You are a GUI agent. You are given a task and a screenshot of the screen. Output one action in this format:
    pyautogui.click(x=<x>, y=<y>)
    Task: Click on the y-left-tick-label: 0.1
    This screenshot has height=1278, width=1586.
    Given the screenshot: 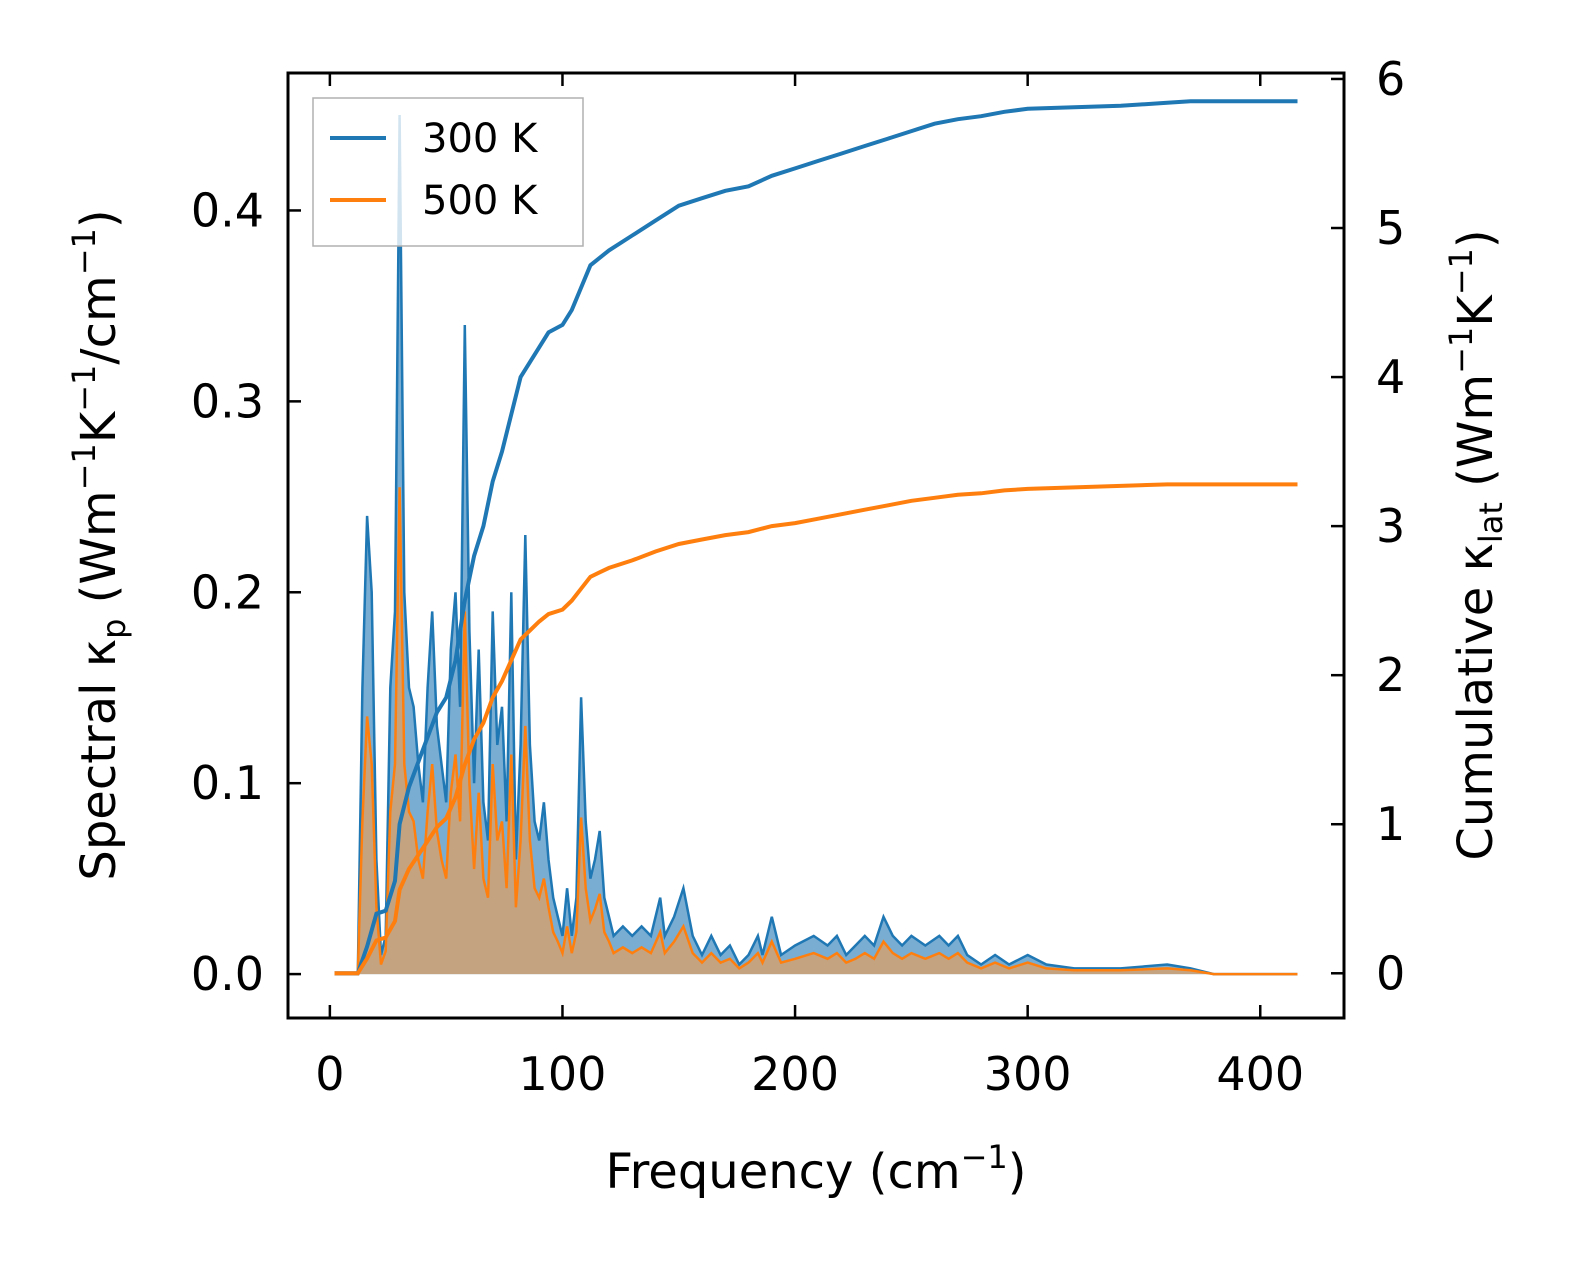 What is the action you would take?
    pyautogui.click(x=227, y=783)
    